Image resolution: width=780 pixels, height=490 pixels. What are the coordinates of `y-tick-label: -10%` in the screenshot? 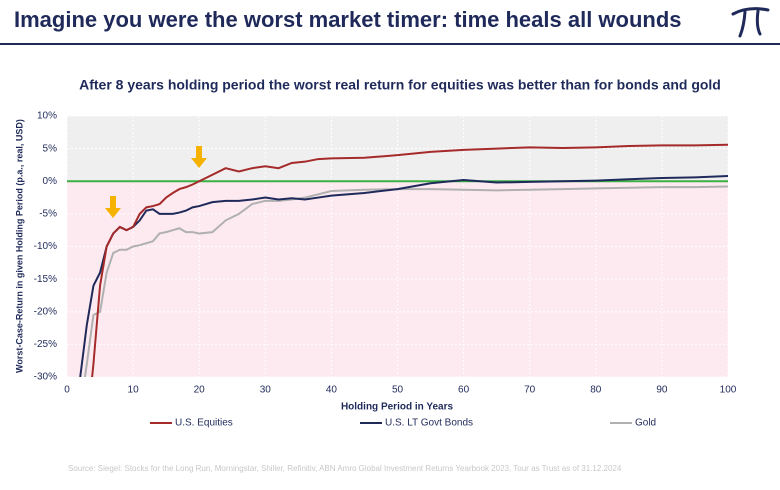 It's located at (45, 246).